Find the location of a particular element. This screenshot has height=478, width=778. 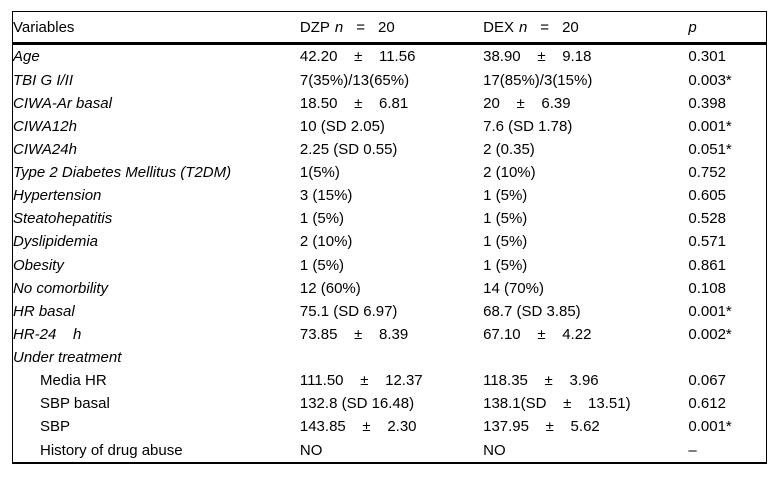

variable-label: SBP basal is located at coordinates (75, 404).